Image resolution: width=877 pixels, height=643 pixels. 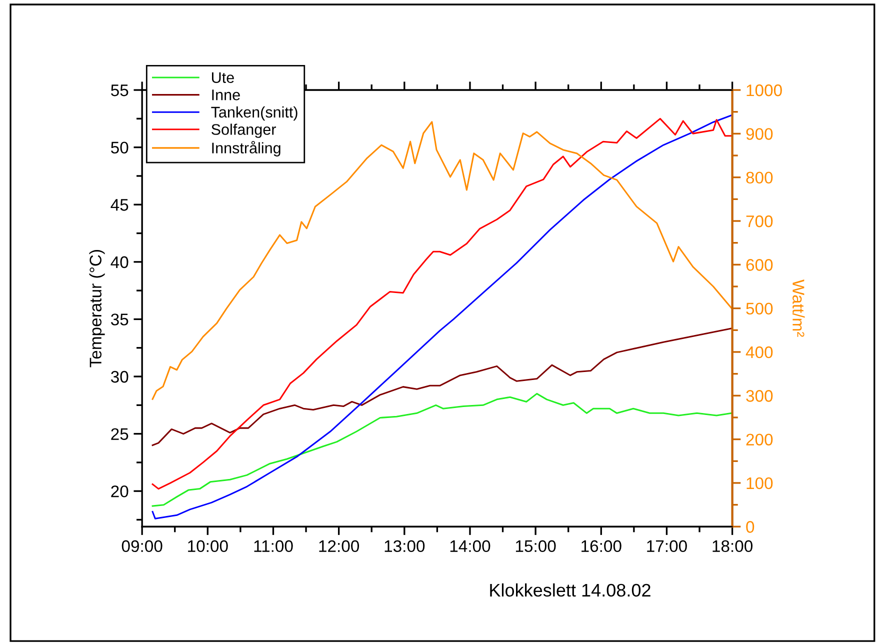 I want to click on y2-axis-title: Watt/m², so click(x=798, y=308).